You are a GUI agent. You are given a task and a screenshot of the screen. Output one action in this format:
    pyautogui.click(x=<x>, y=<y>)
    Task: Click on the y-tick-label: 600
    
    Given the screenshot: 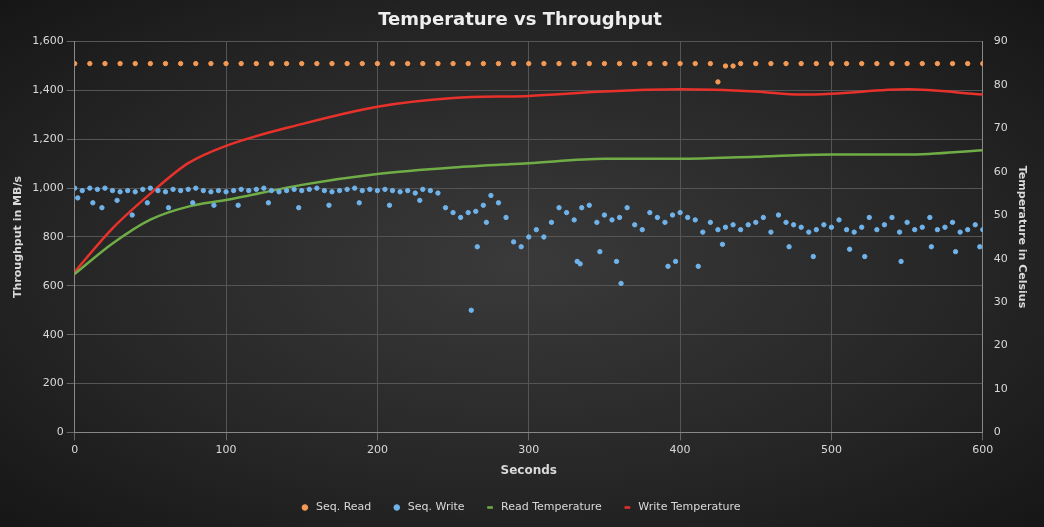 What is the action you would take?
    pyautogui.click(x=53, y=285)
    